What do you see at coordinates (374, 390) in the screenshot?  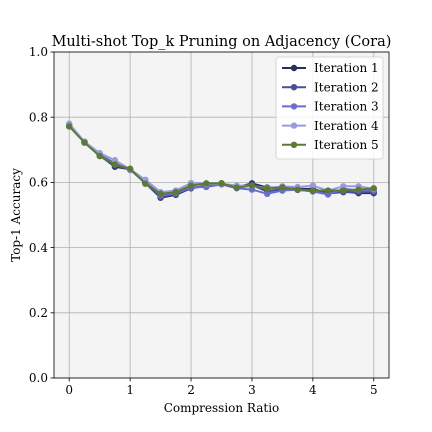 I see `x-tick-label: 5` at bounding box center [374, 390].